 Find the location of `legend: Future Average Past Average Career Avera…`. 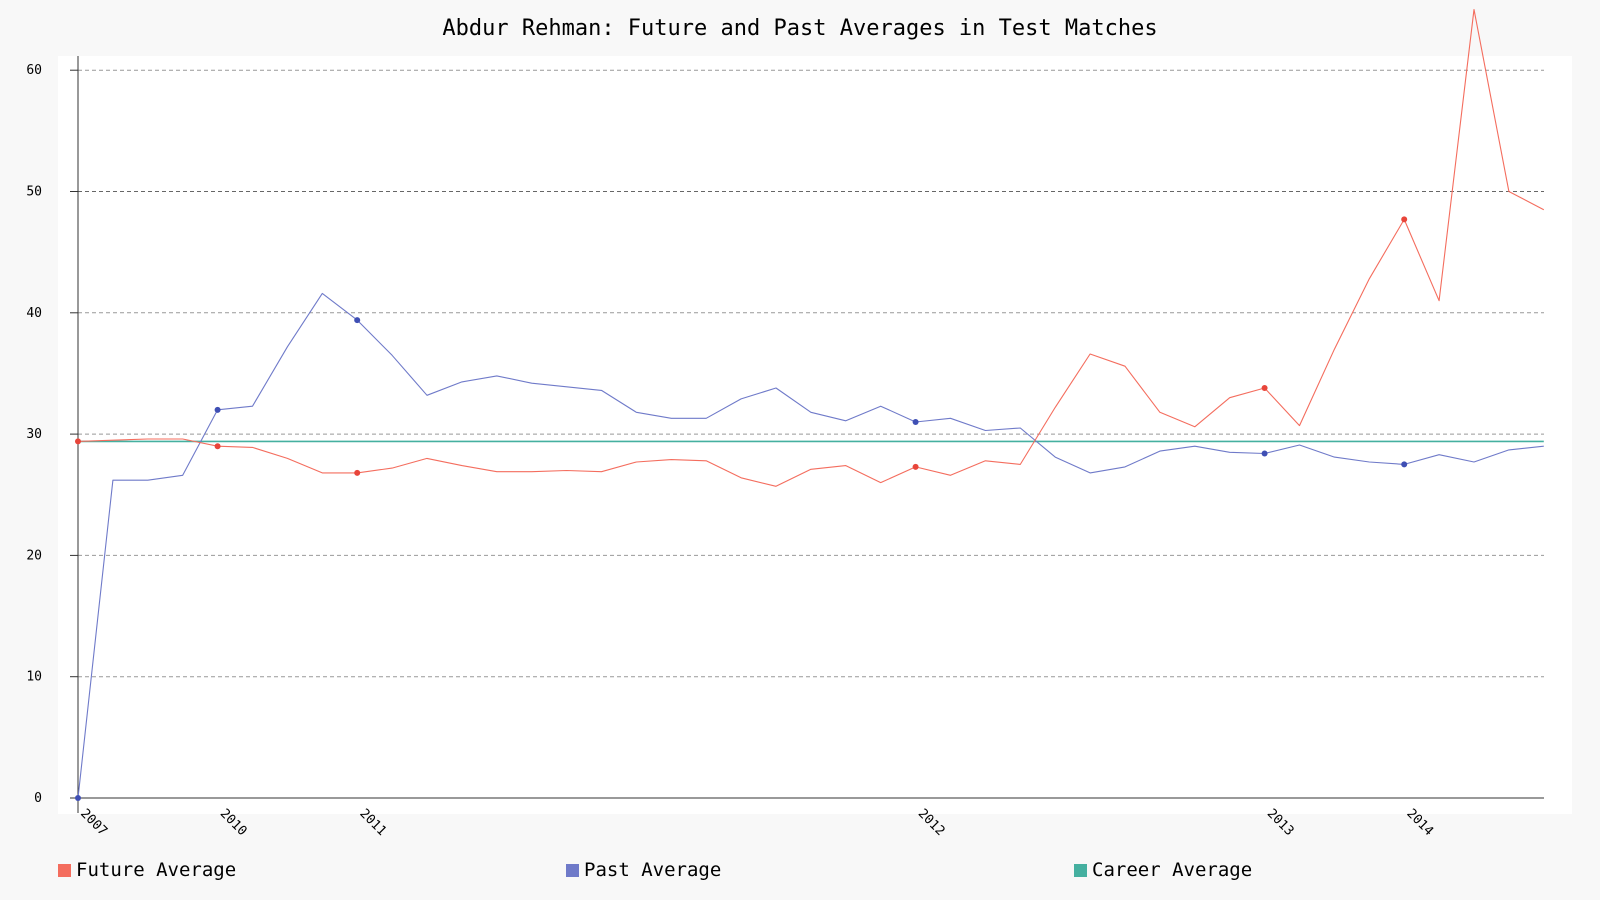

legend: Future Average Past Average Career Avera… is located at coordinates (808, 870).